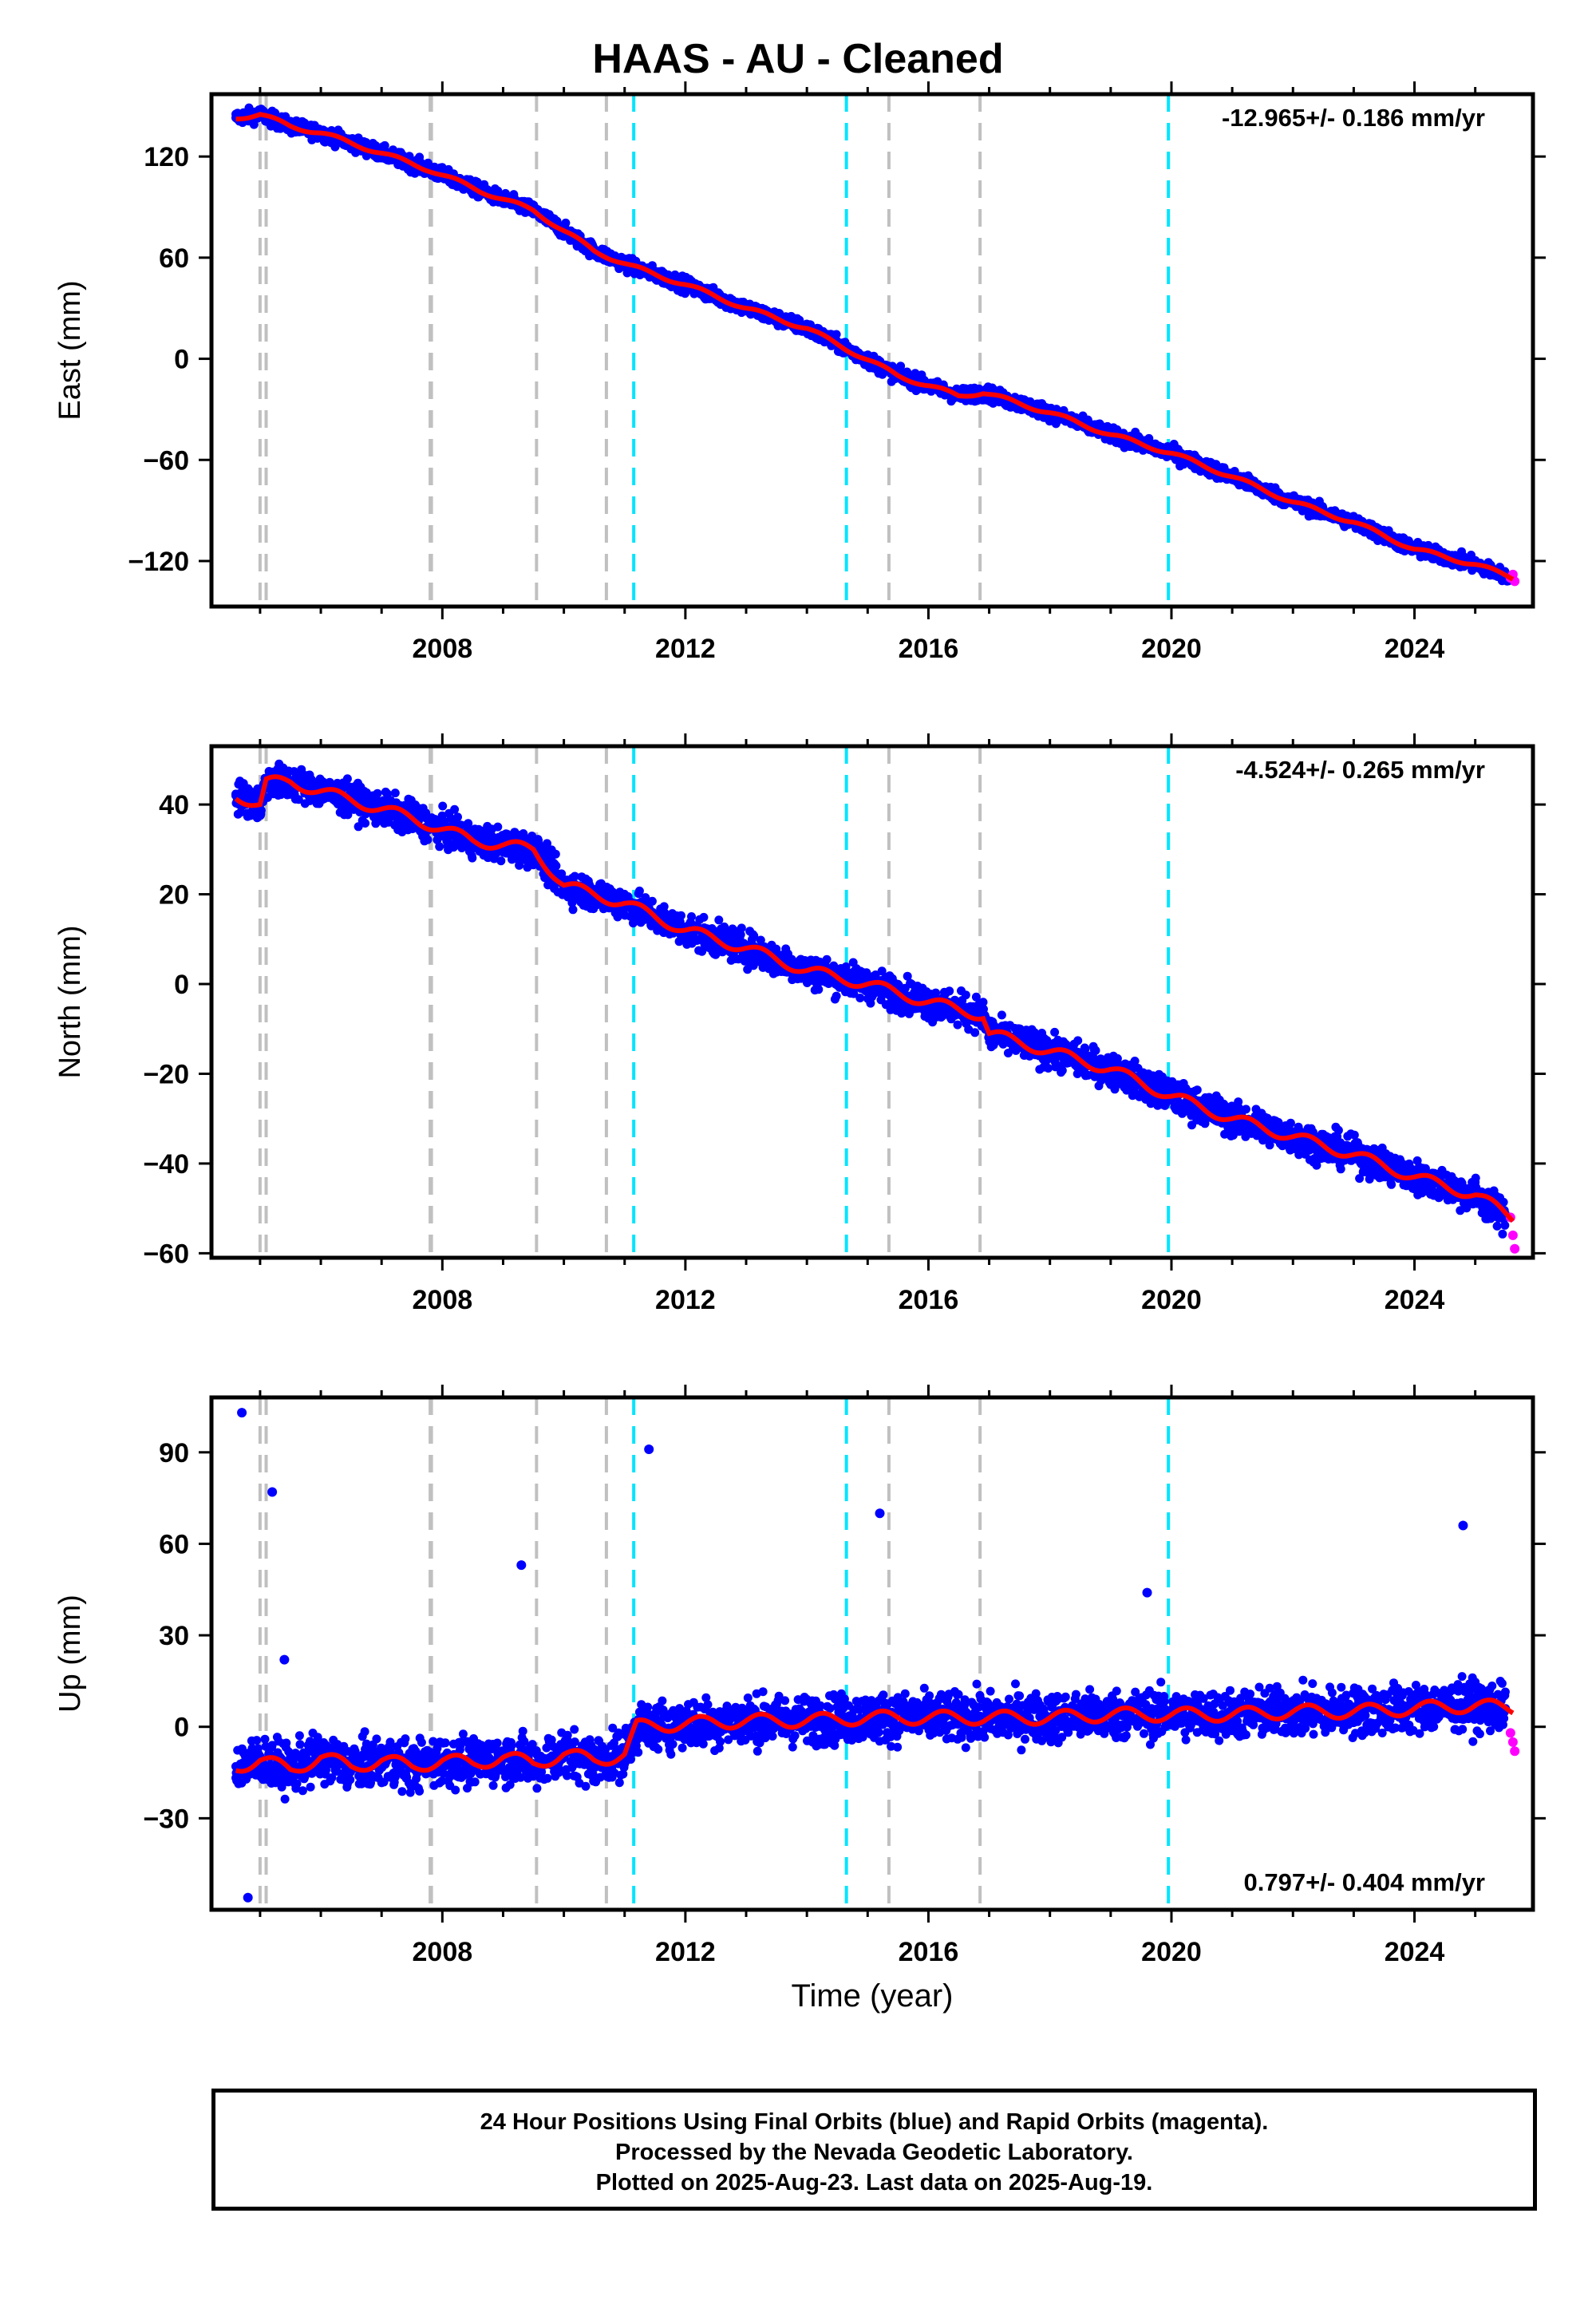  What do you see at coordinates (1171, 649) in the screenshot?
I see `x-tick-label: 2020` at bounding box center [1171, 649].